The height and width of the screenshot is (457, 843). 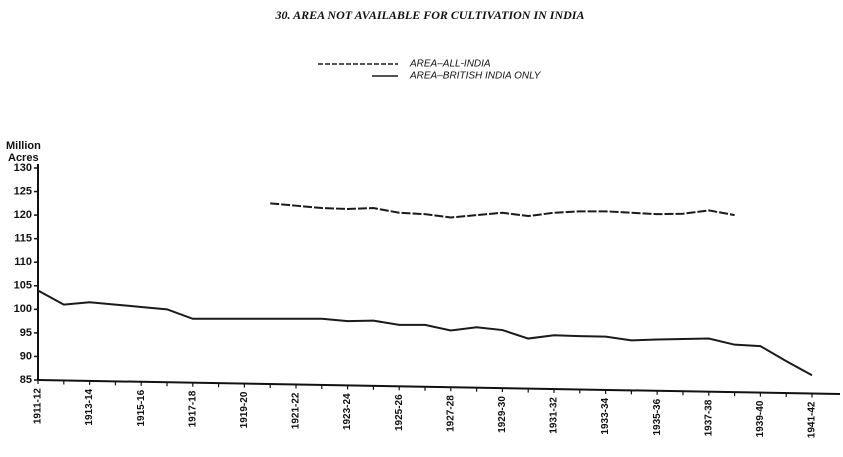 I want to click on series-line, so click(x=502, y=210).